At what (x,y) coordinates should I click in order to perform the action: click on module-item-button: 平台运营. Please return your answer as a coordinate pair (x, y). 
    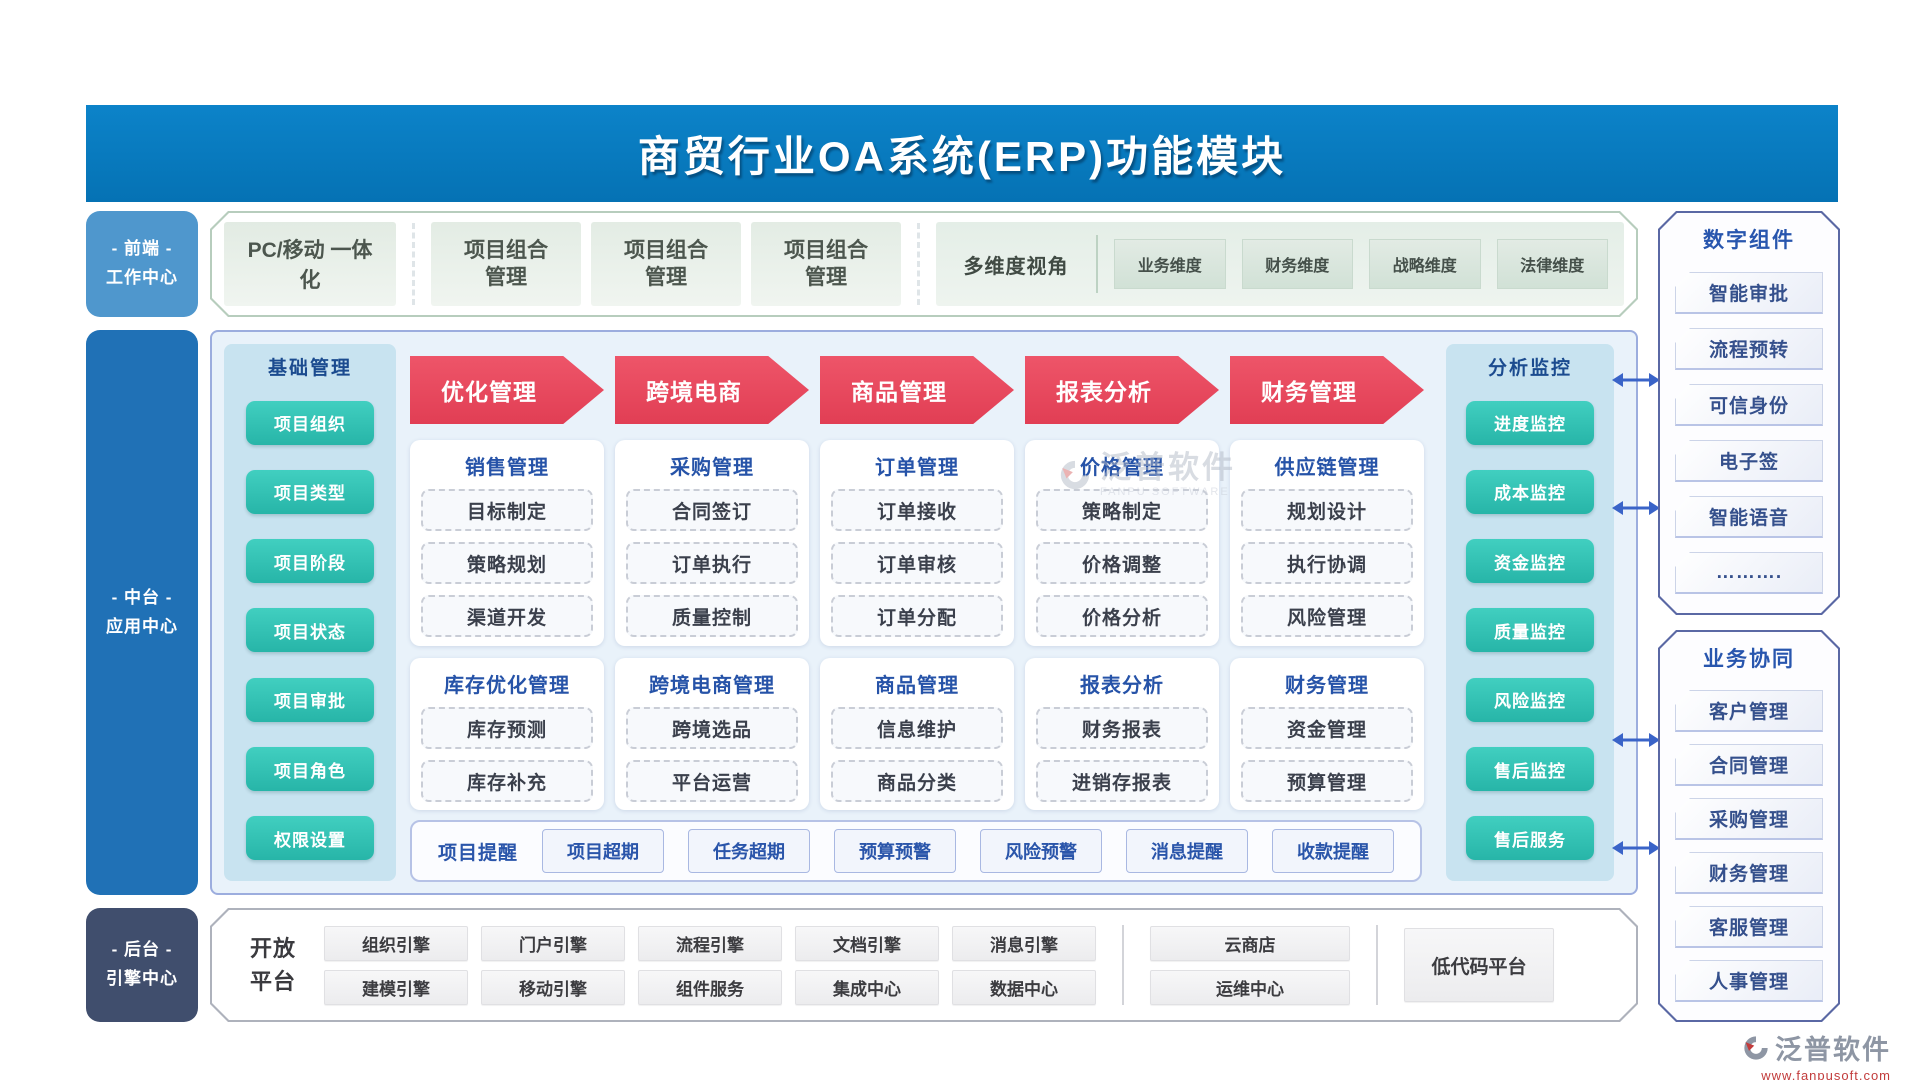
    Looking at the image, I should click on (712, 781).